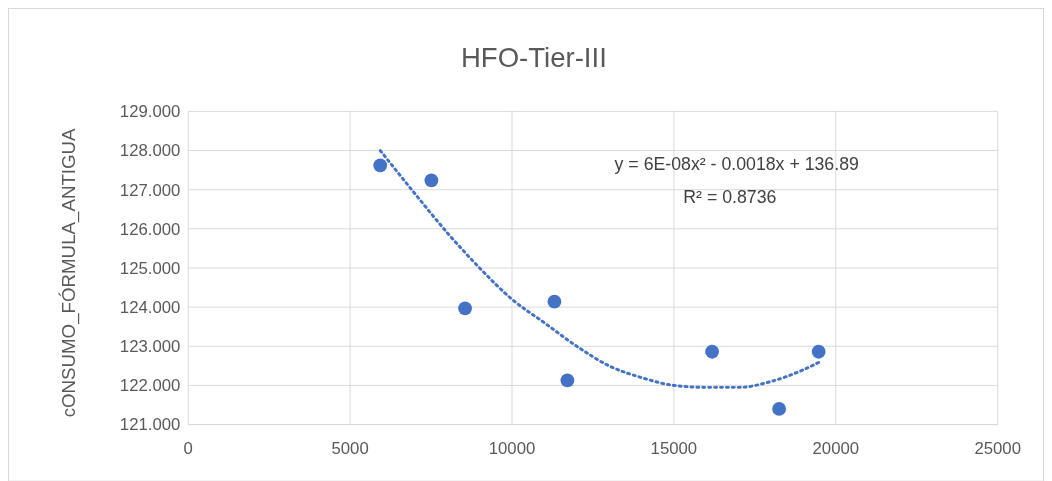  What do you see at coordinates (150, 112) in the screenshot?
I see `y-tick-label: 129.000` at bounding box center [150, 112].